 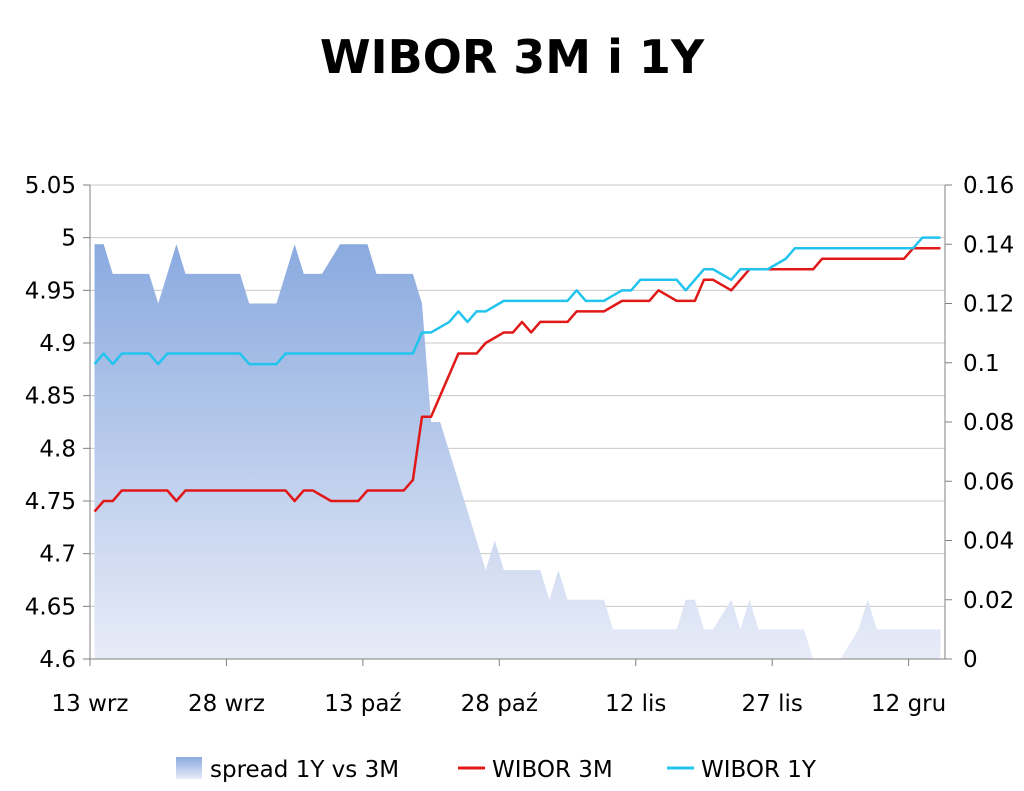 I want to click on y-right-tick-label: 0.12, so click(x=988, y=305).